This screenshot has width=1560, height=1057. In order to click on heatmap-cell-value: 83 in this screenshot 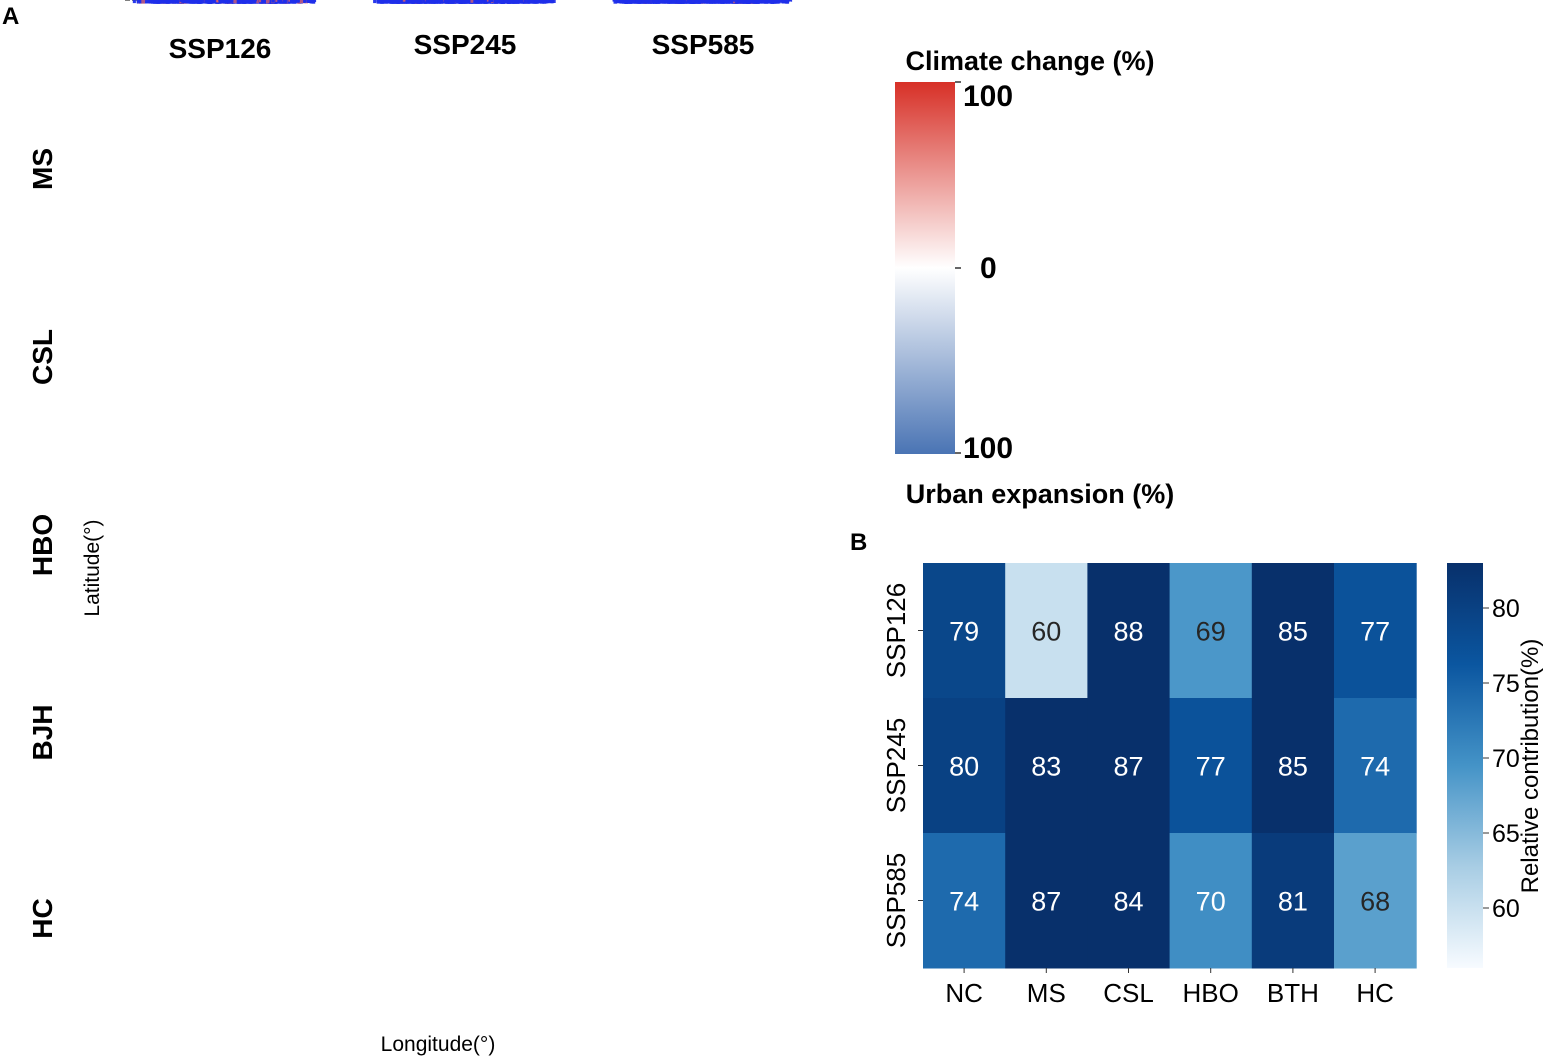, I will do `click(1046, 767)`.